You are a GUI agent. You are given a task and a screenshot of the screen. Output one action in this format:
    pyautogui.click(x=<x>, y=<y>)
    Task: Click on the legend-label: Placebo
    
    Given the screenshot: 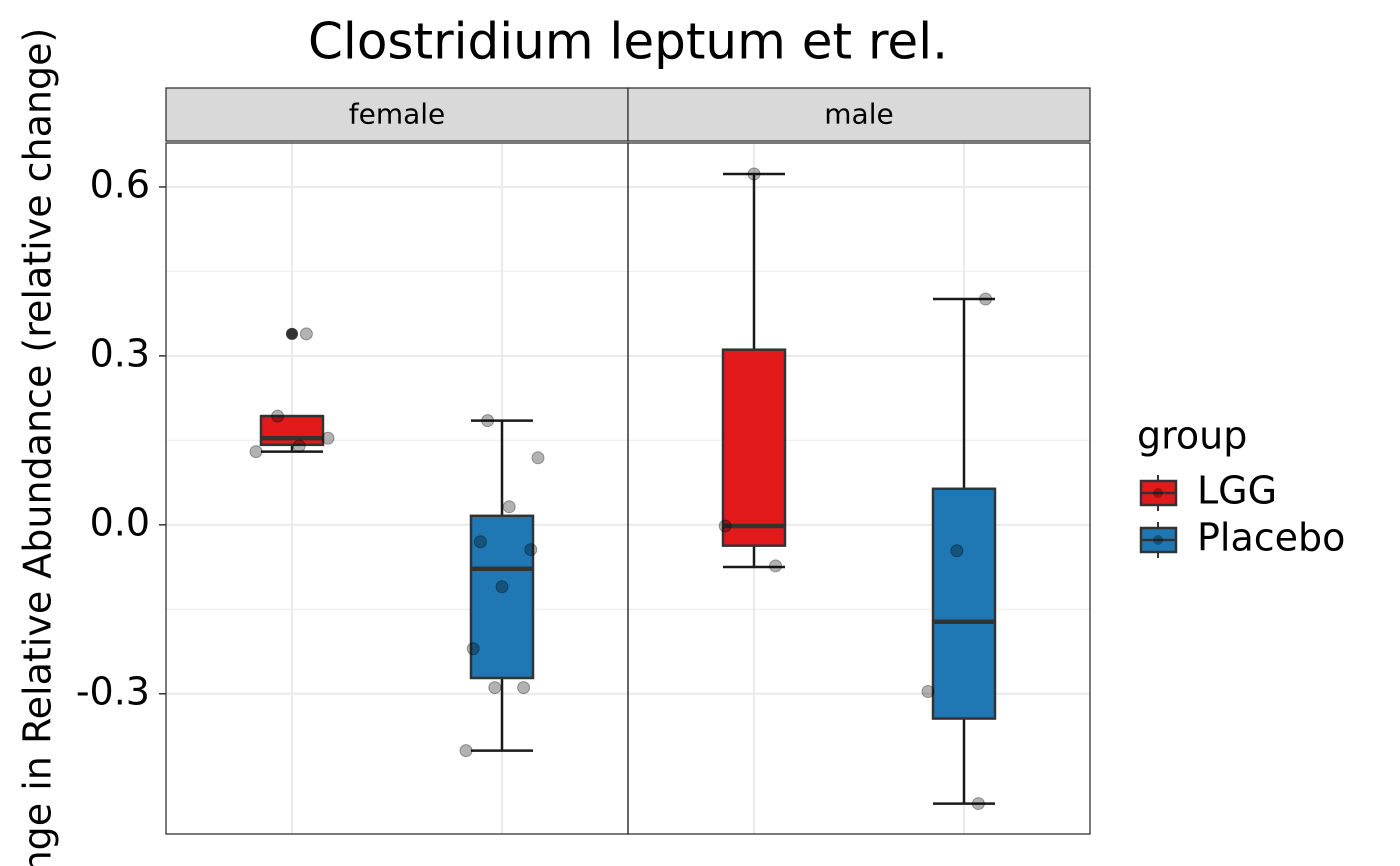 What is the action you would take?
    pyautogui.click(x=1271, y=538)
    